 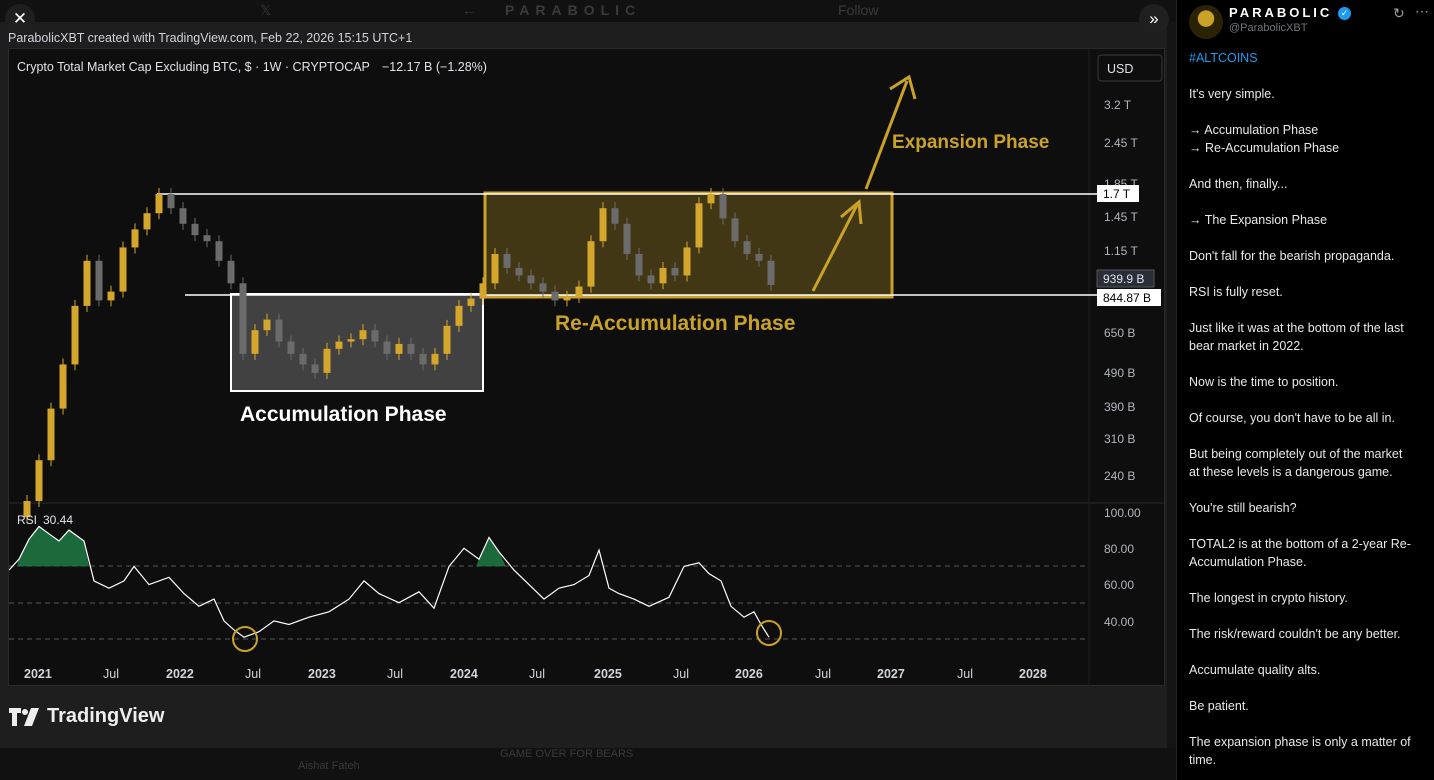 I want to click on close-icon: ✕, so click(x=20, y=18).